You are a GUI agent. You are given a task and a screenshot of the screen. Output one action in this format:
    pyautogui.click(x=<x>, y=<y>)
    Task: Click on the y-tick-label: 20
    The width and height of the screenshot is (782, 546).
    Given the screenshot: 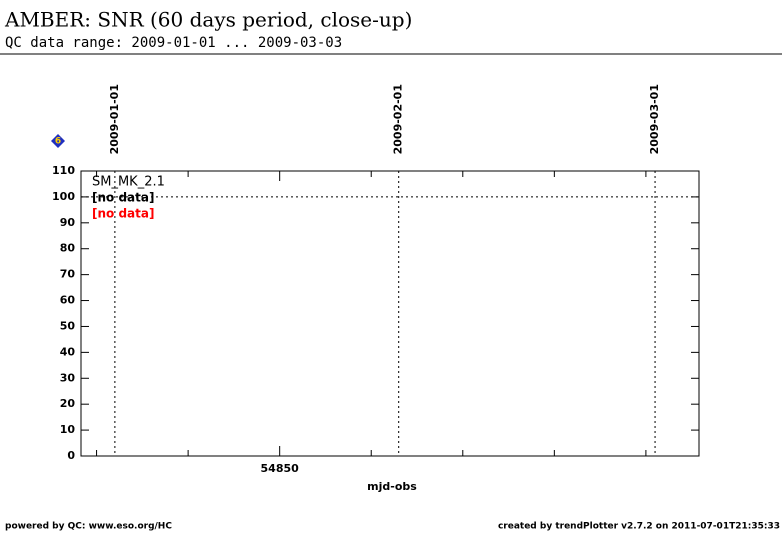 What is the action you would take?
    pyautogui.click(x=68, y=403)
    